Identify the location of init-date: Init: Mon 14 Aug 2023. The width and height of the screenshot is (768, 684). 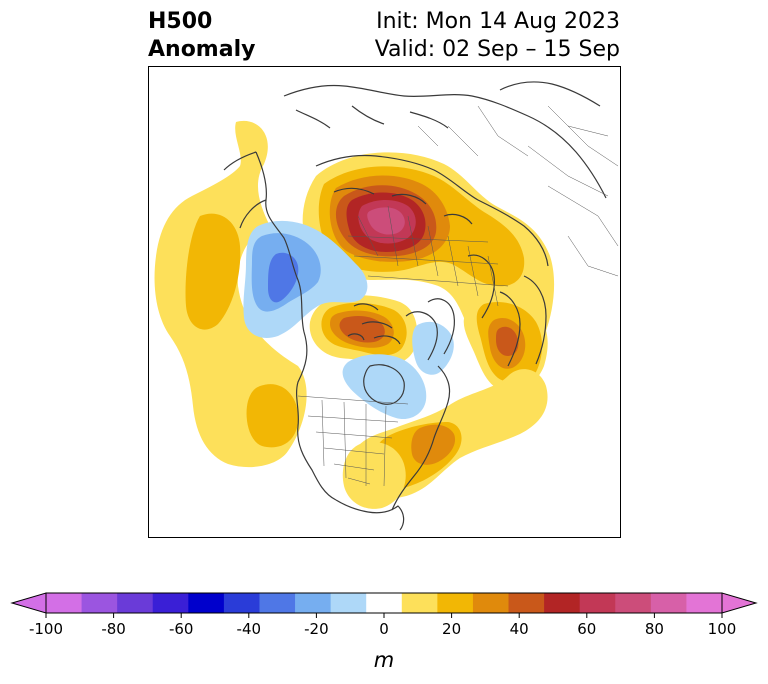
(498, 21).